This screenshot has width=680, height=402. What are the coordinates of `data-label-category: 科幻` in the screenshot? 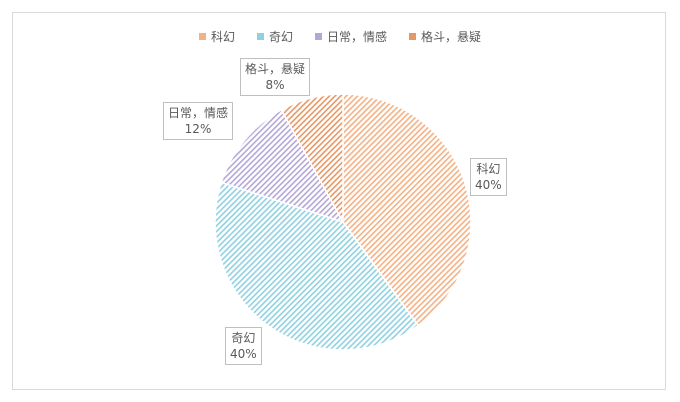 It's located at (488, 169).